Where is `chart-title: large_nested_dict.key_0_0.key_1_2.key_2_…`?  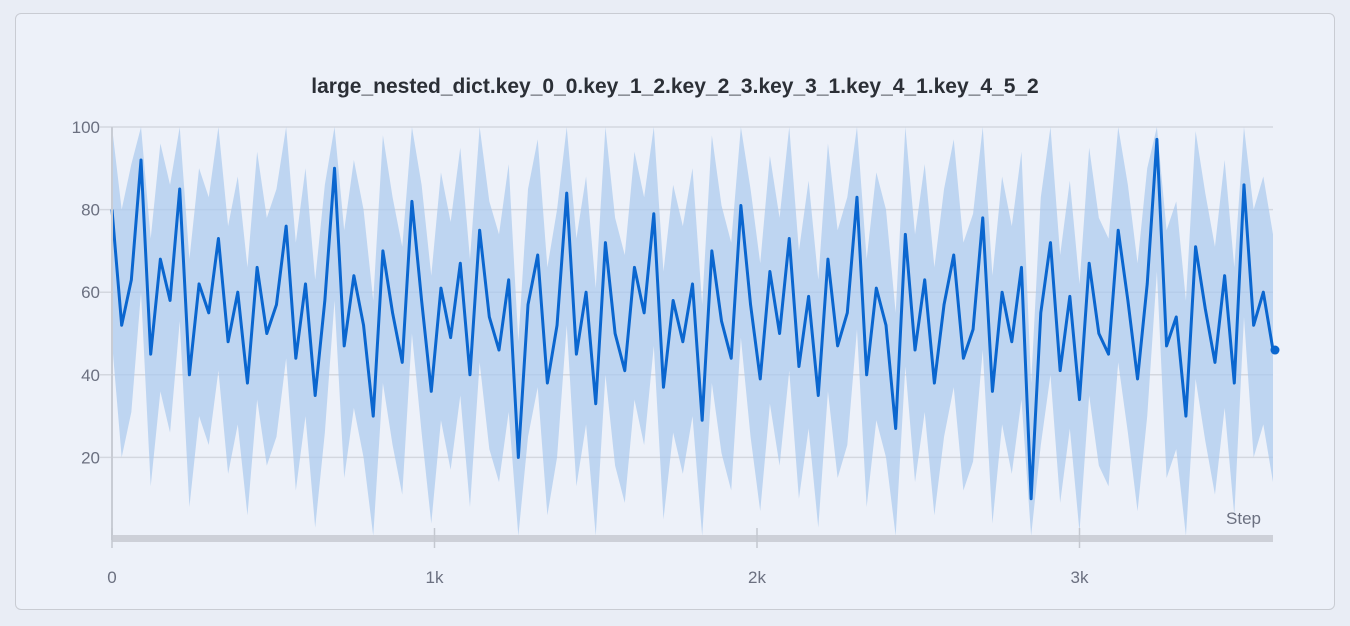 chart-title: large_nested_dict.key_0_0.key_1_2.key_2_… is located at coordinates (674, 86).